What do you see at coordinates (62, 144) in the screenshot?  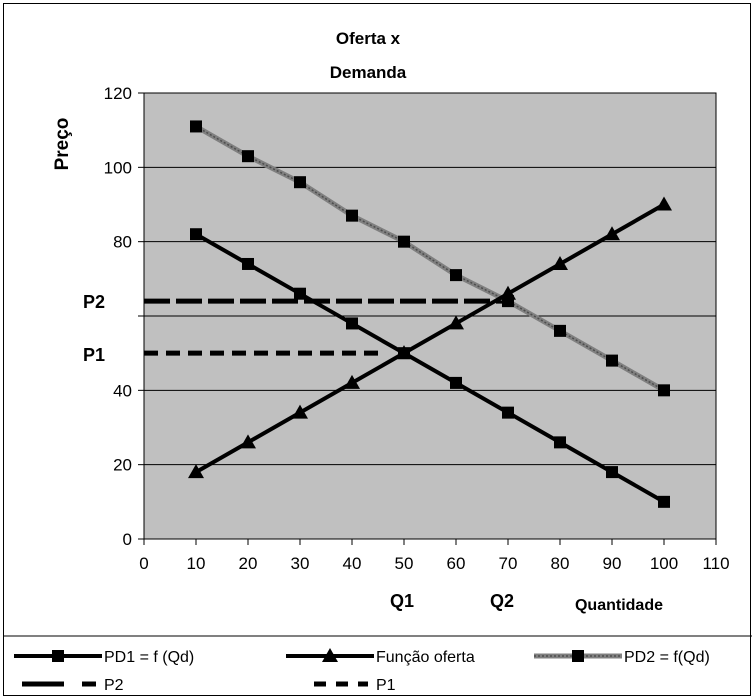 I see `y-axis-label: Preço` at bounding box center [62, 144].